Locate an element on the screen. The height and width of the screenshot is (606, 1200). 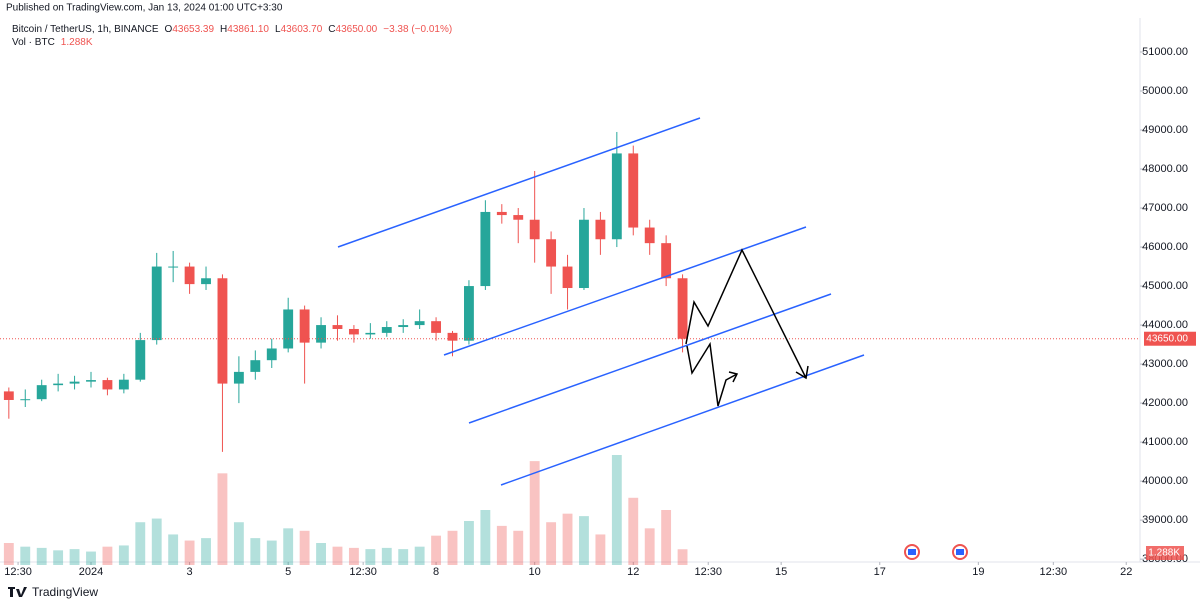
x-tick-label: 17 is located at coordinates (880, 572).